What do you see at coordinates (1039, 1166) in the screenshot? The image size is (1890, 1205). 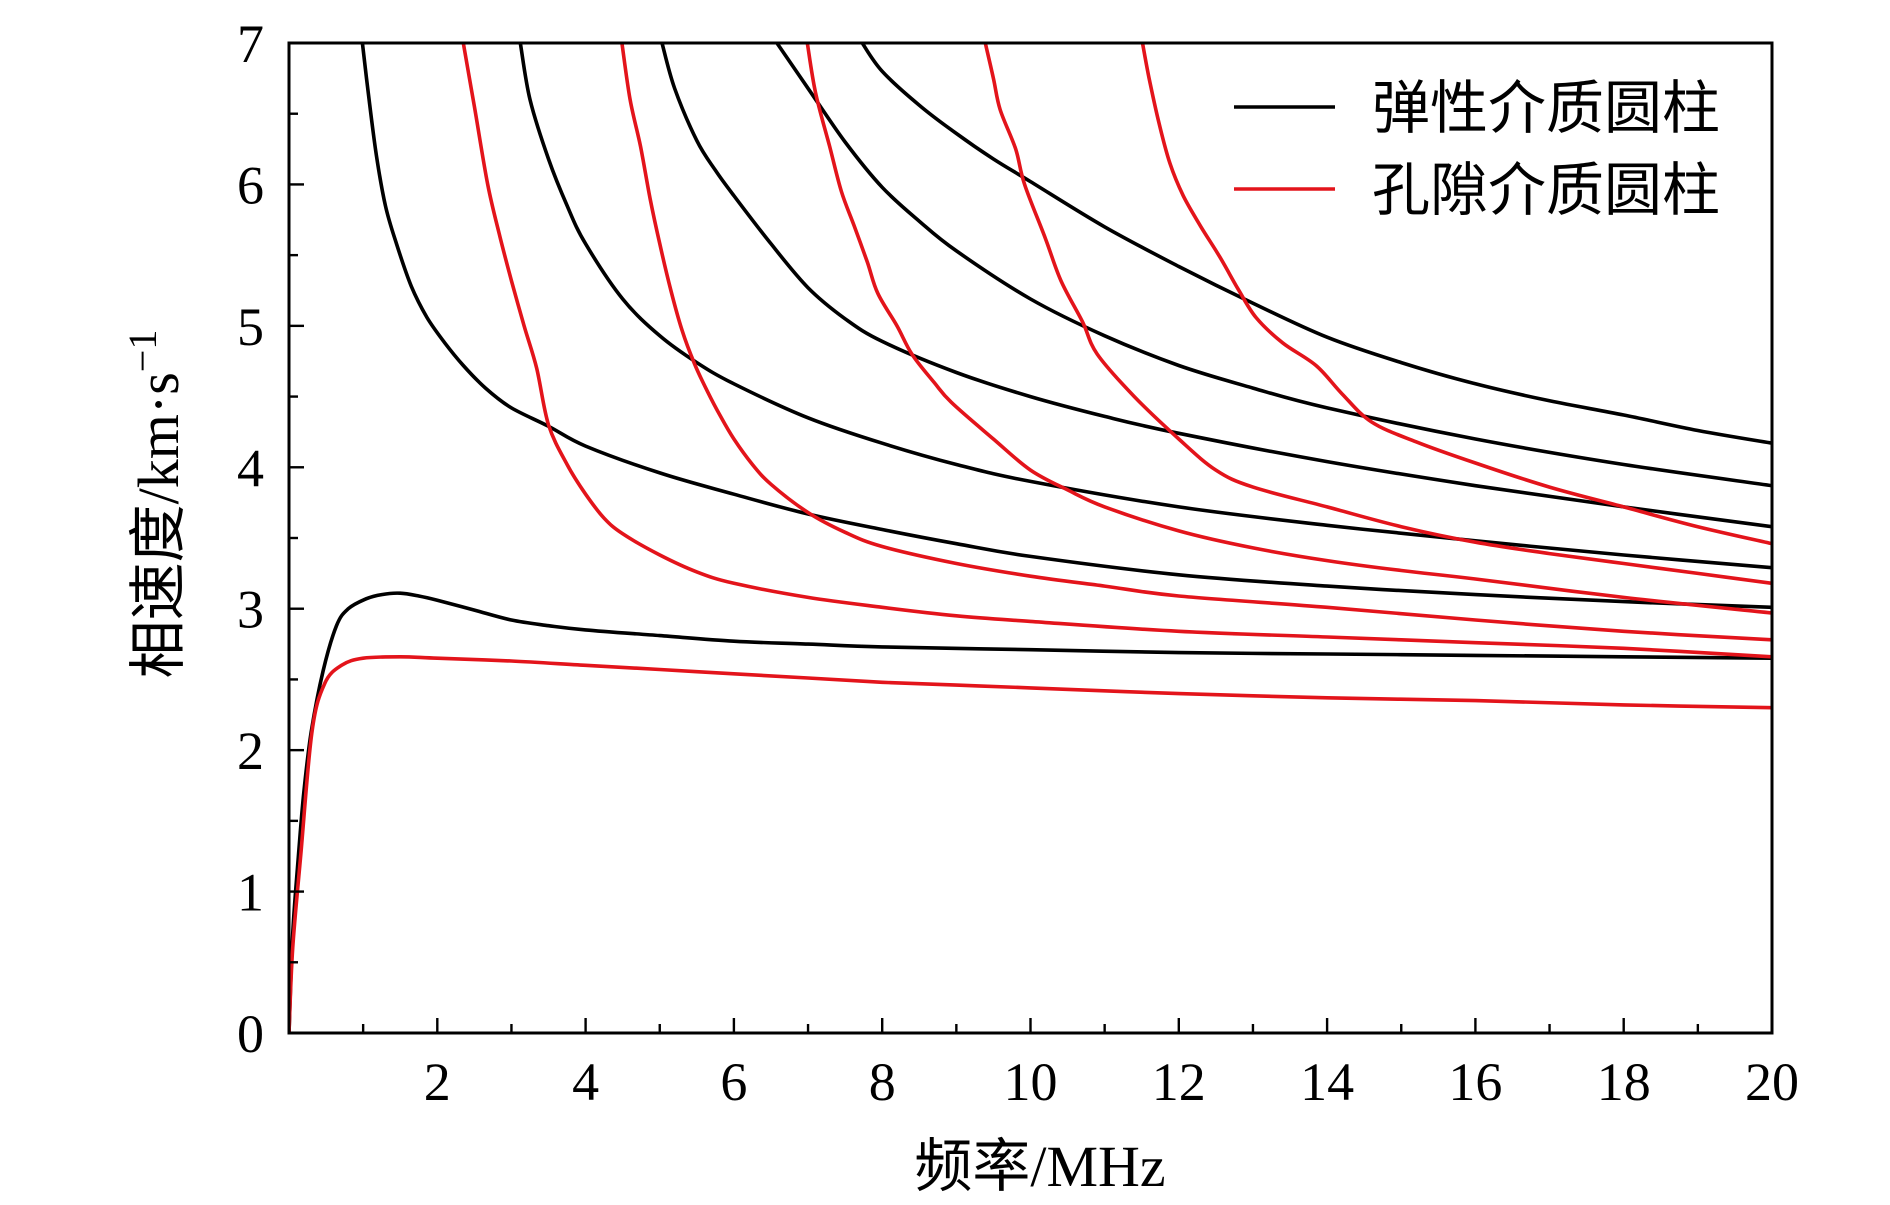 I see `x-axis-label: 频率/MHz` at bounding box center [1039, 1166].